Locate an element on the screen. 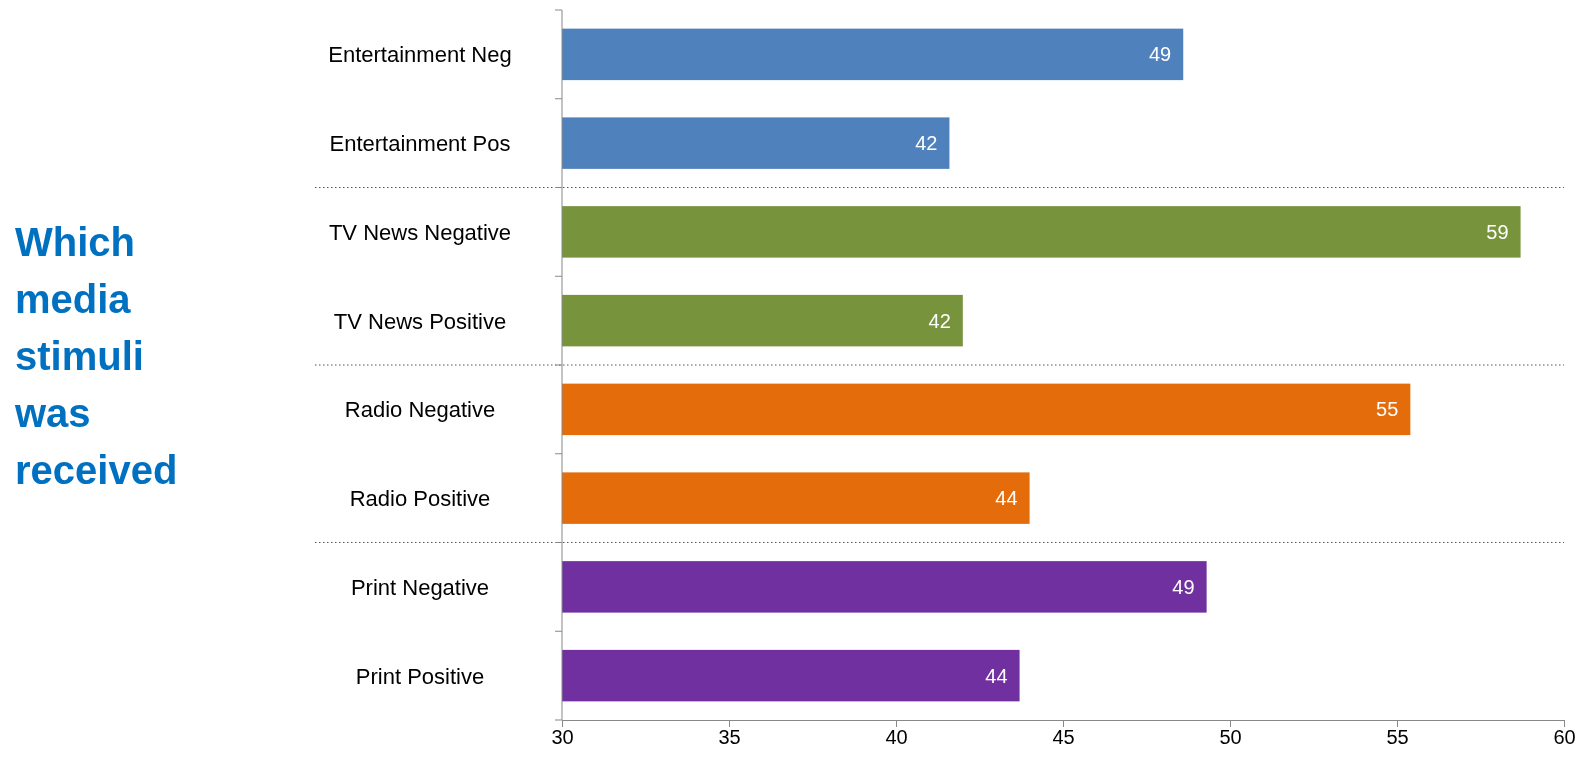  y-tick-label: Radio Negative is located at coordinates (420, 410).